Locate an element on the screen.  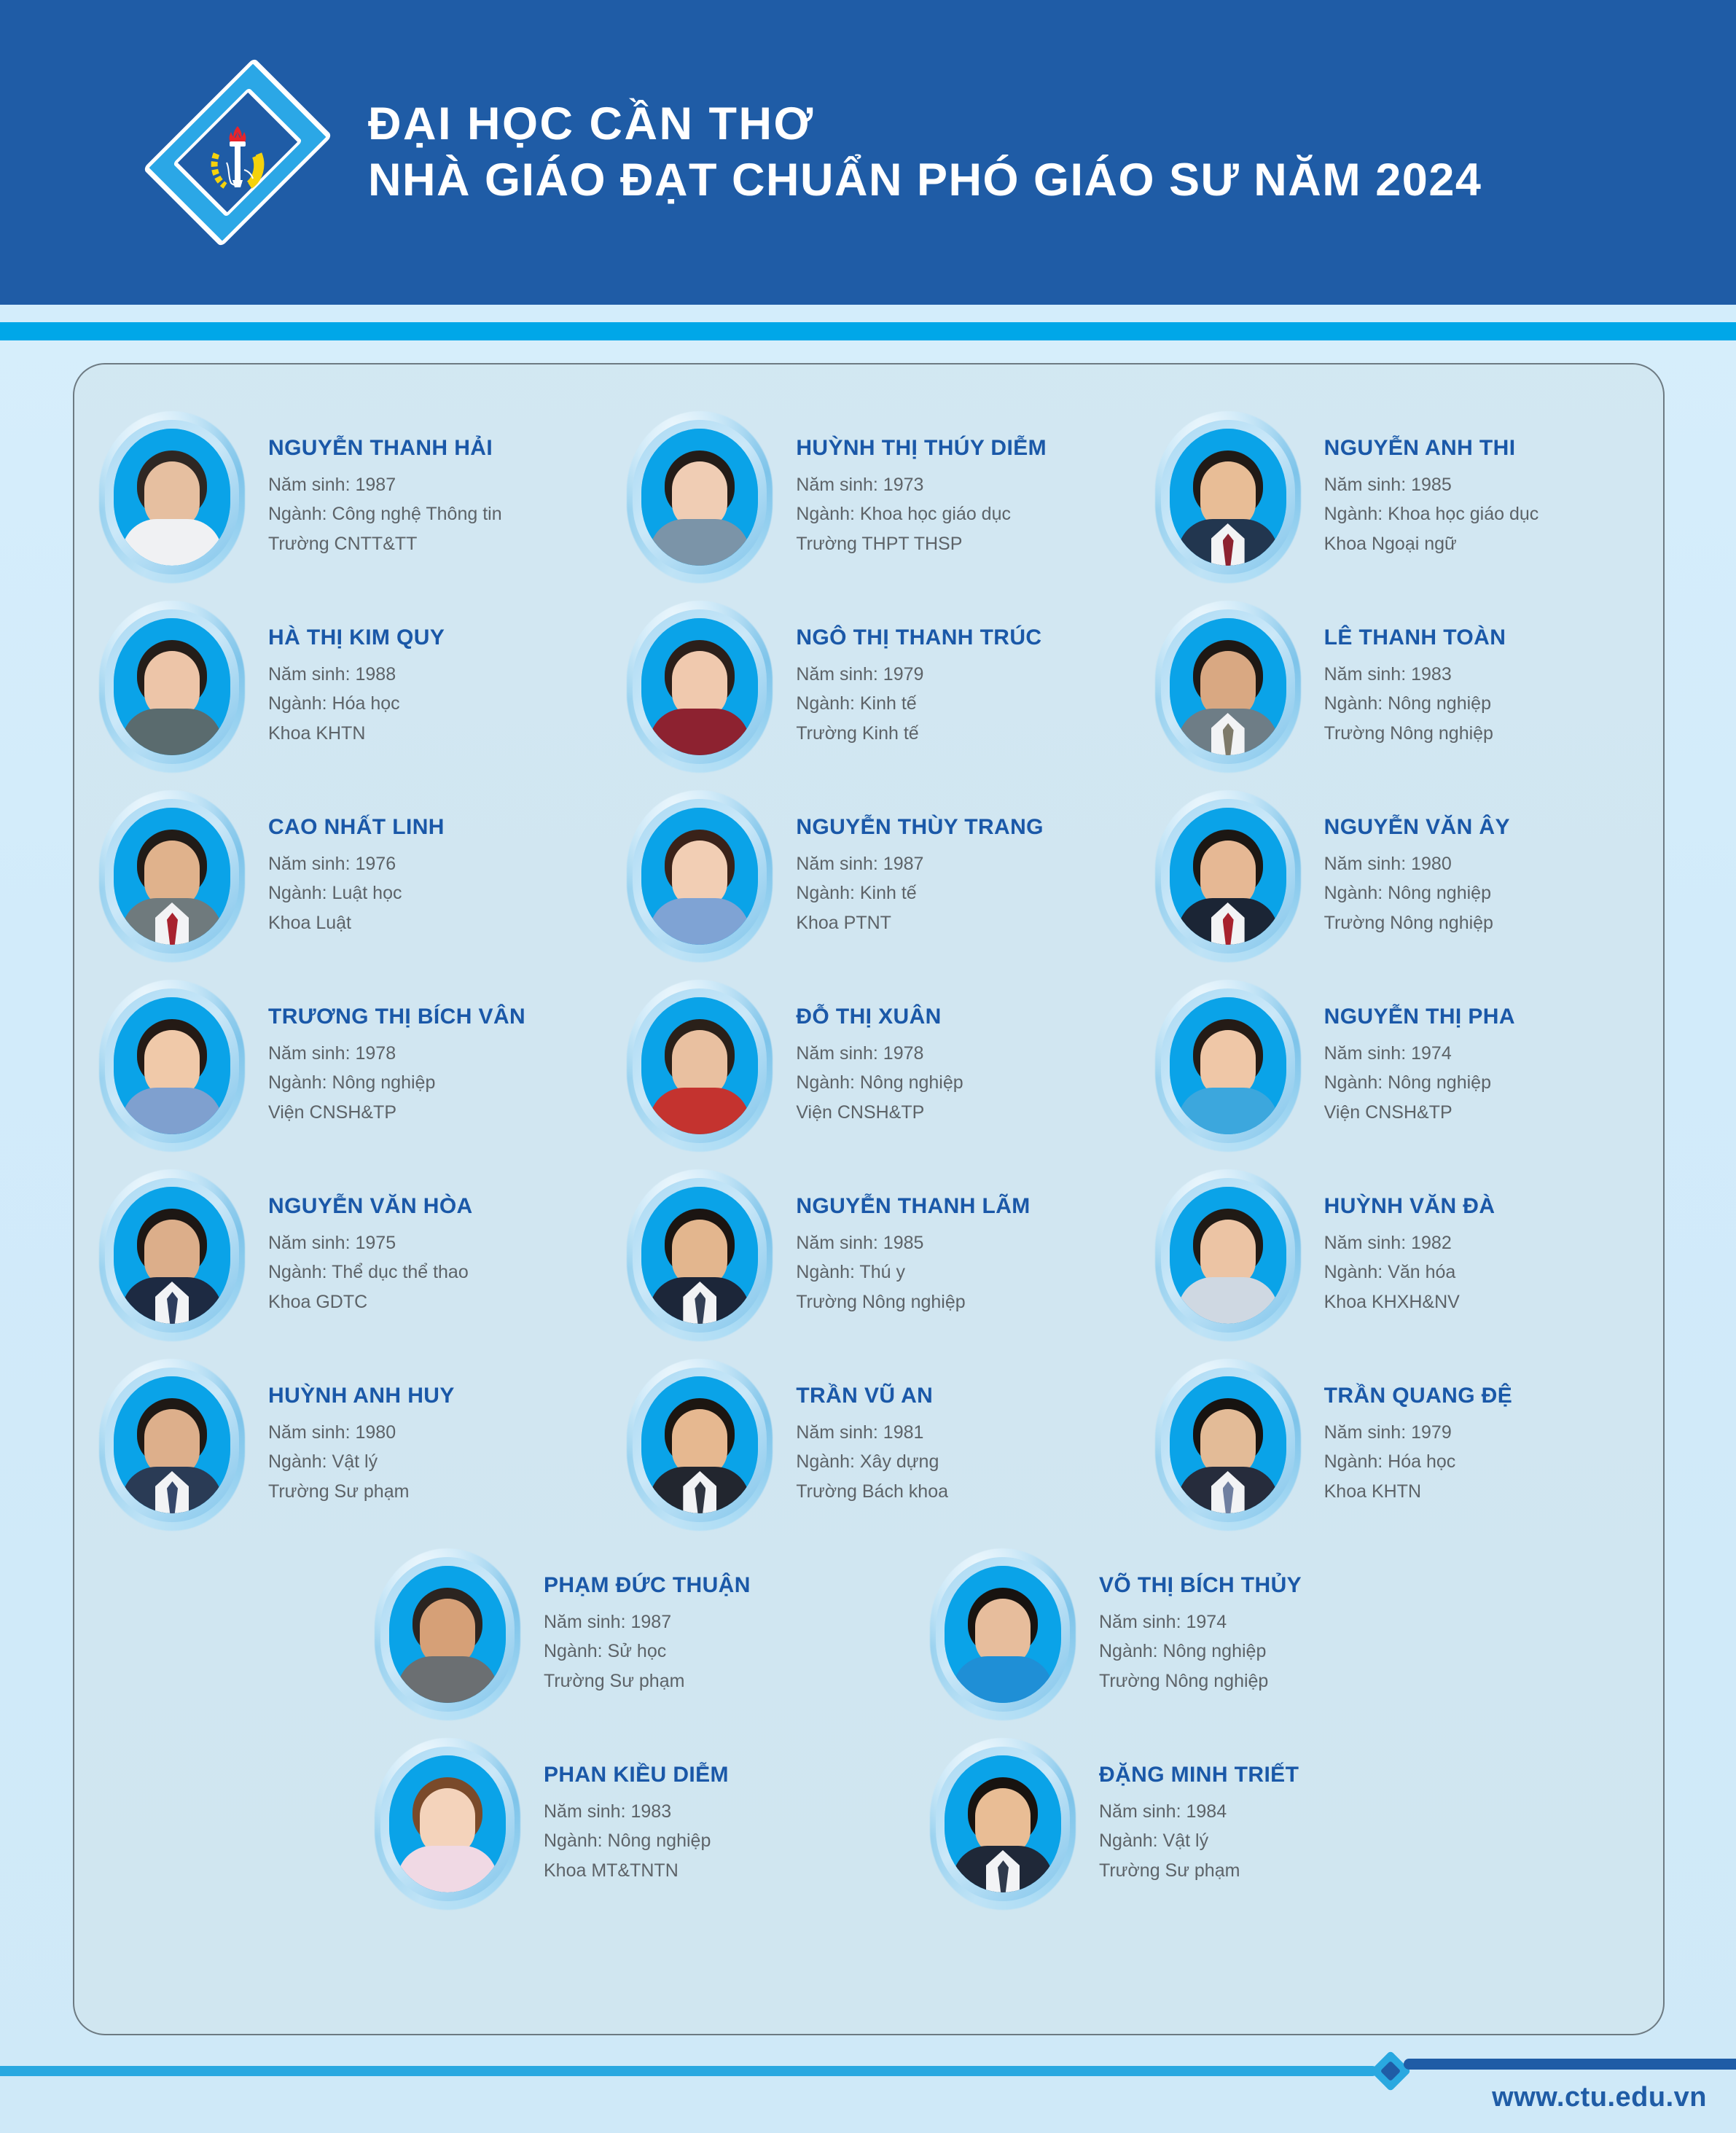
honoree-birth-year: Năm sinh: 1979 is located at coordinates (860, 674).